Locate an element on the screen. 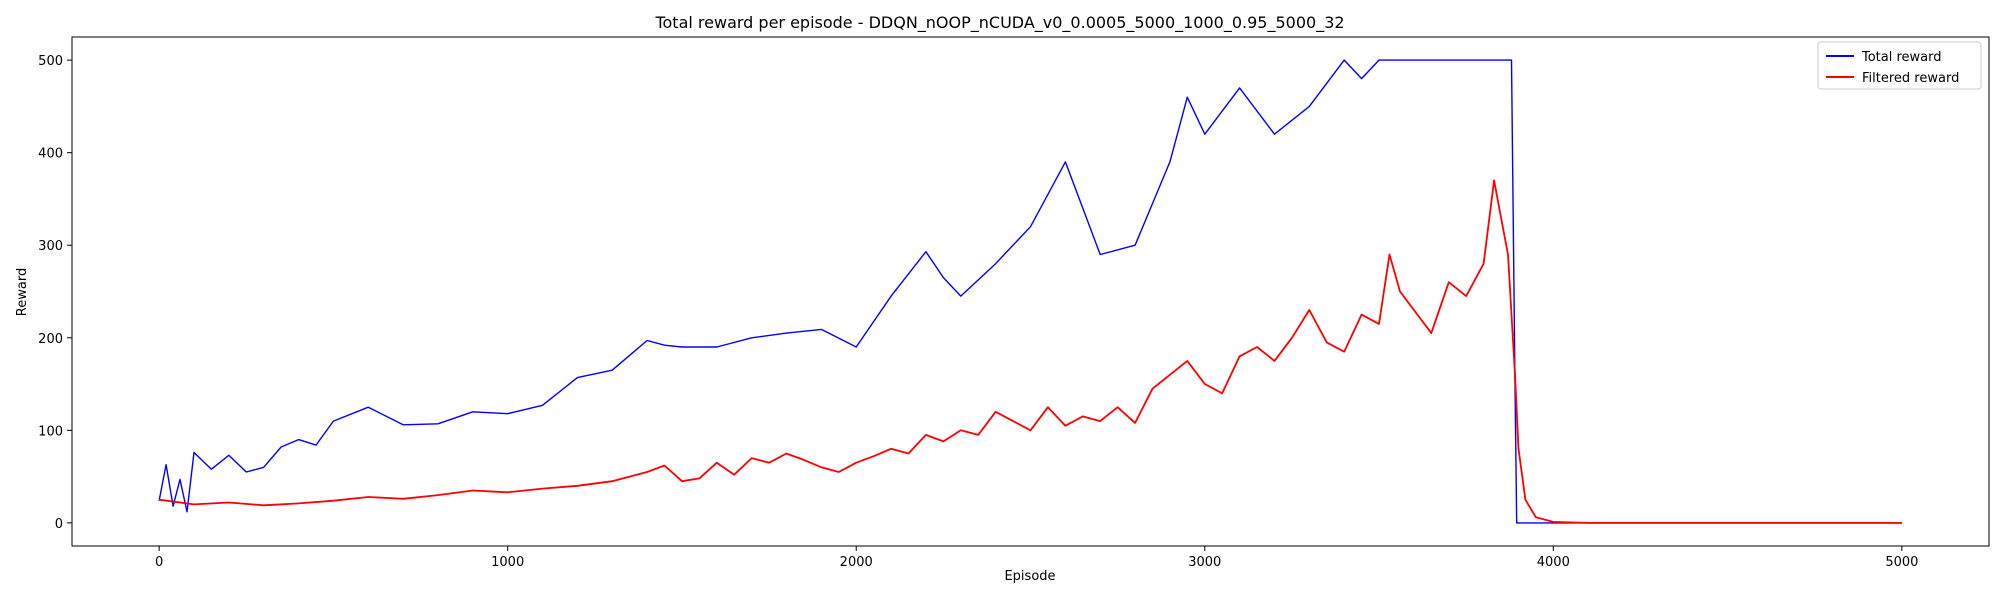 This screenshot has height=600, width=2000. y-tick-label: 200 is located at coordinates (50, 339).